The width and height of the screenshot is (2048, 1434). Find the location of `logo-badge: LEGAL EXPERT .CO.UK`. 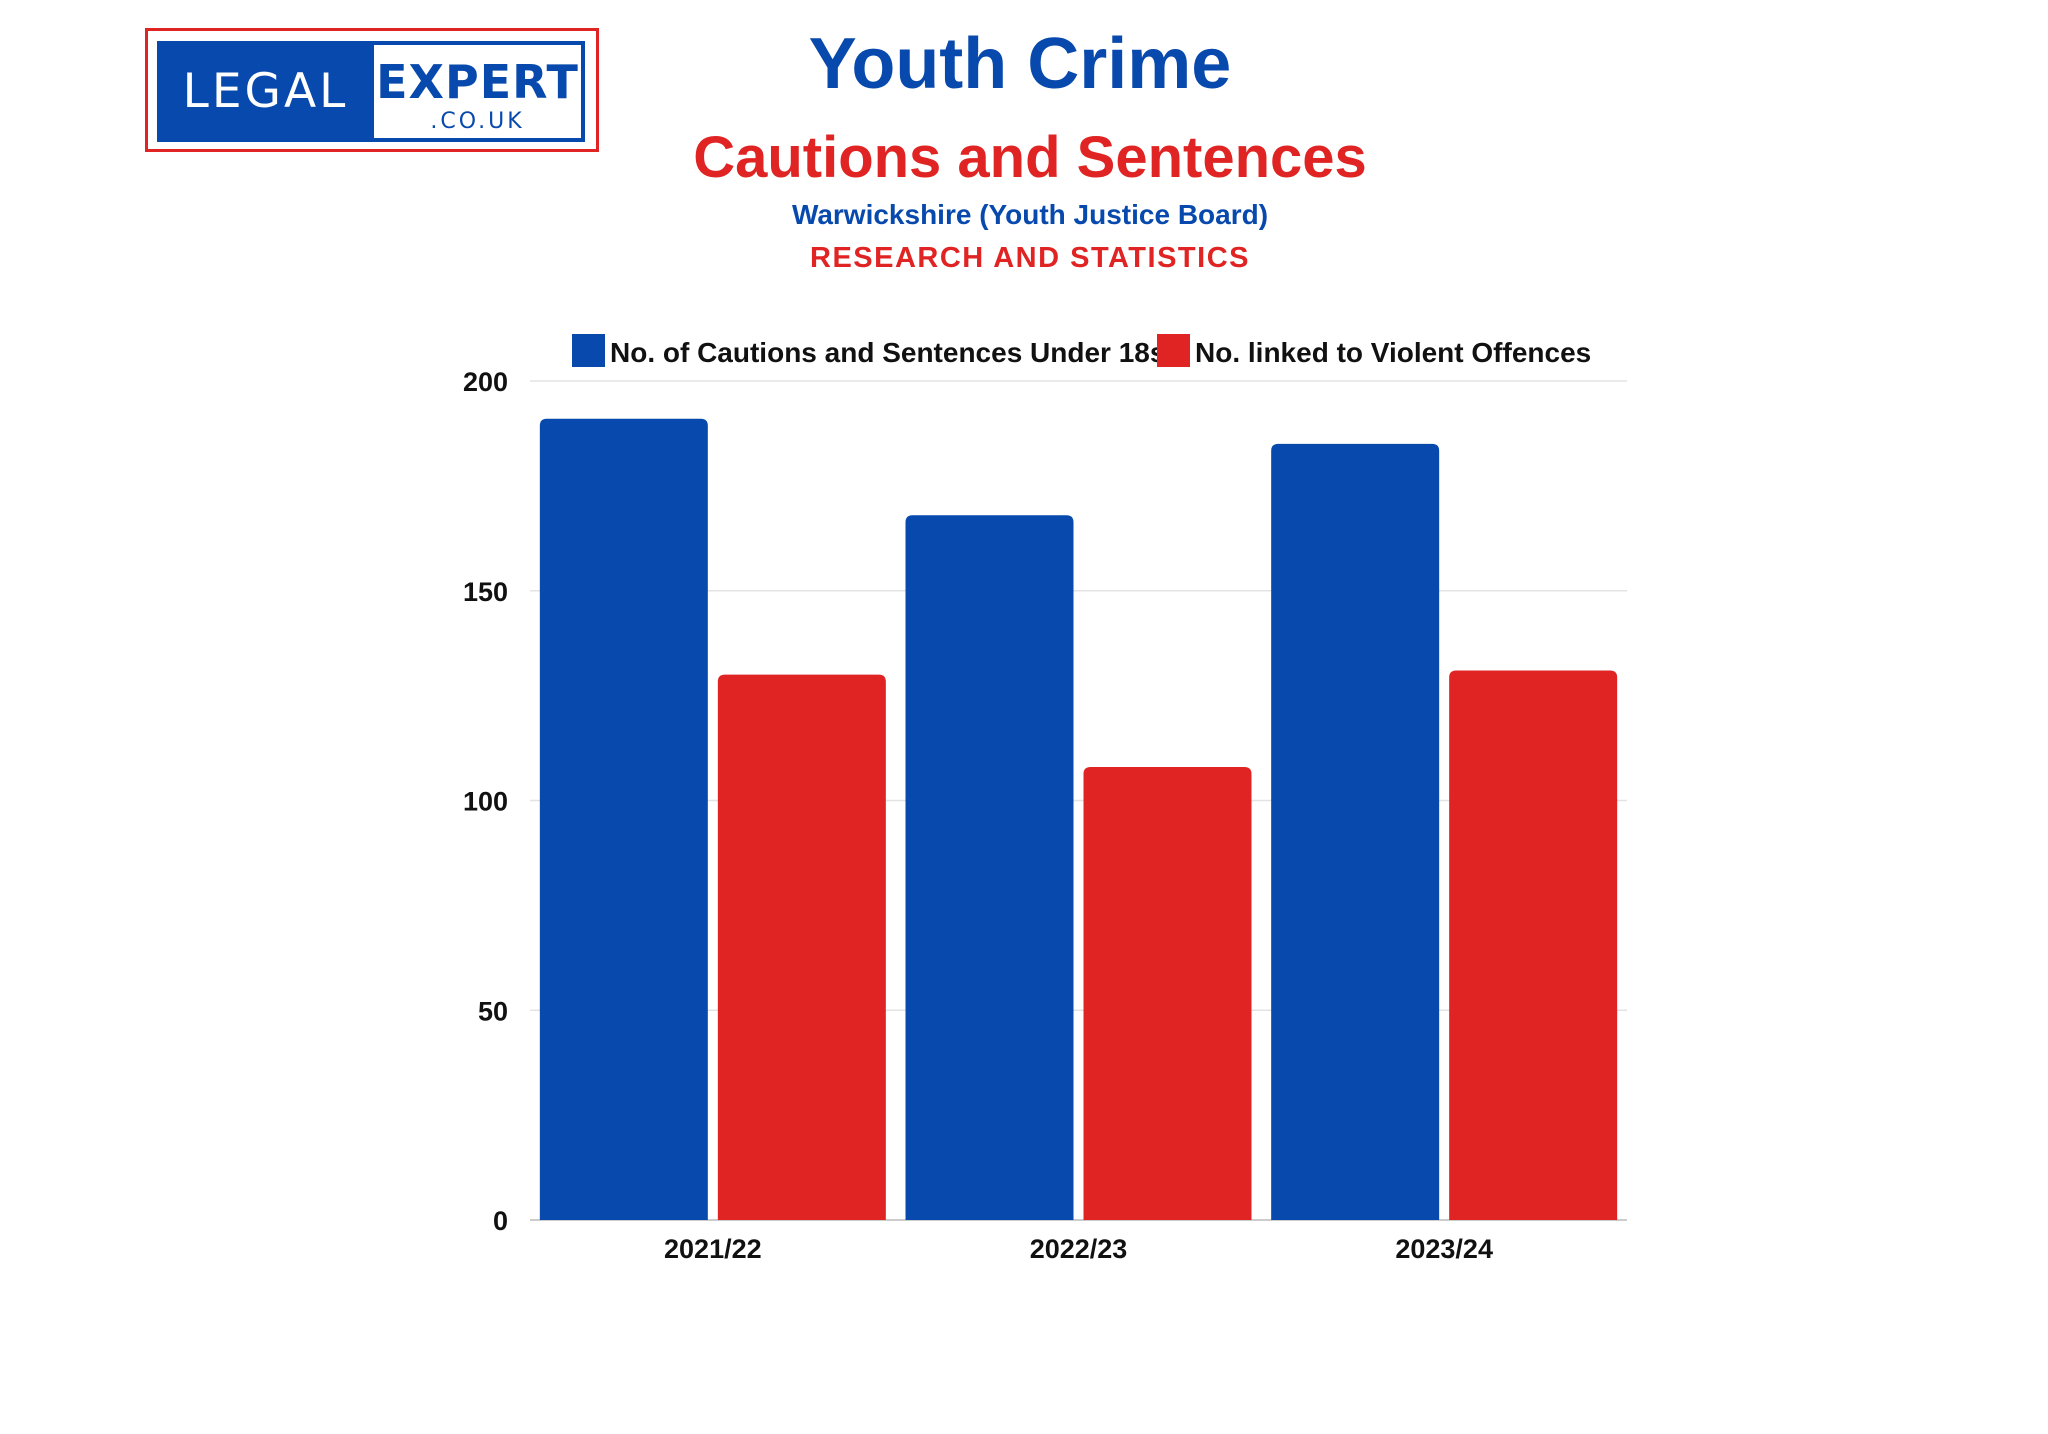

logo-badge: LEGAL EXPERT .CO.UK is located at coordinates (371, 91).